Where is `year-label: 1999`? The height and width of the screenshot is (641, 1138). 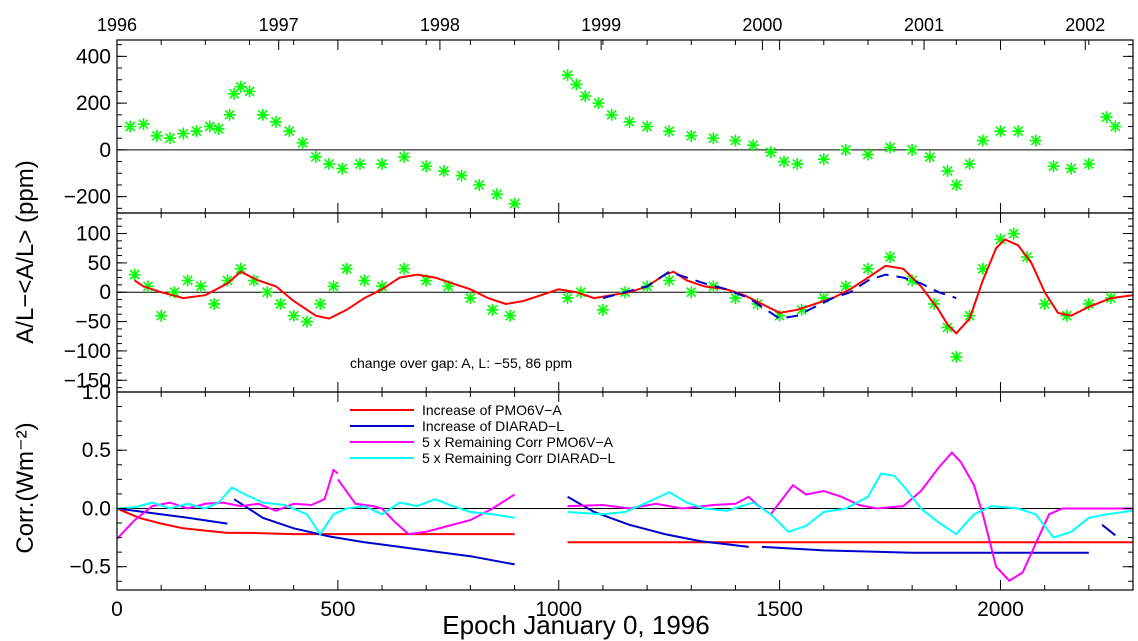
year-label: 1999 is located at coordinates (601, 25).